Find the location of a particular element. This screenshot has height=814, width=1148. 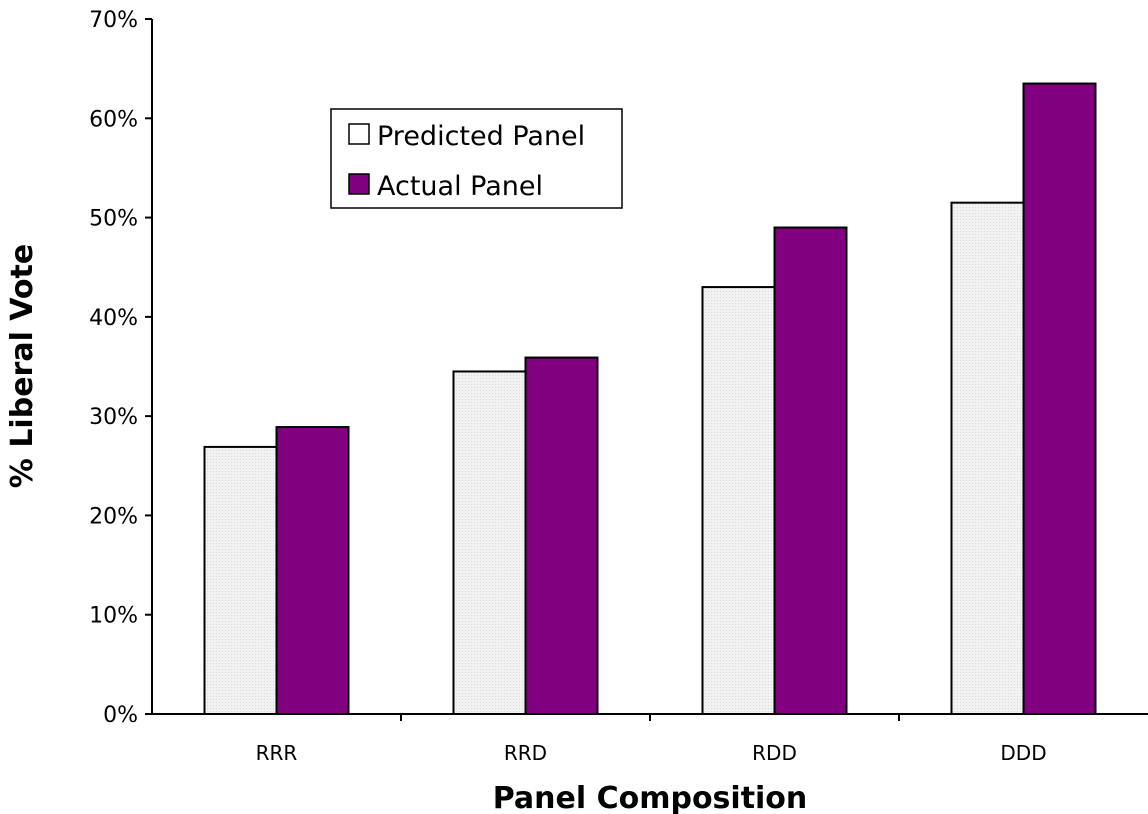

x-axis-title: Panel Composition is located at coordinates (650, 797).